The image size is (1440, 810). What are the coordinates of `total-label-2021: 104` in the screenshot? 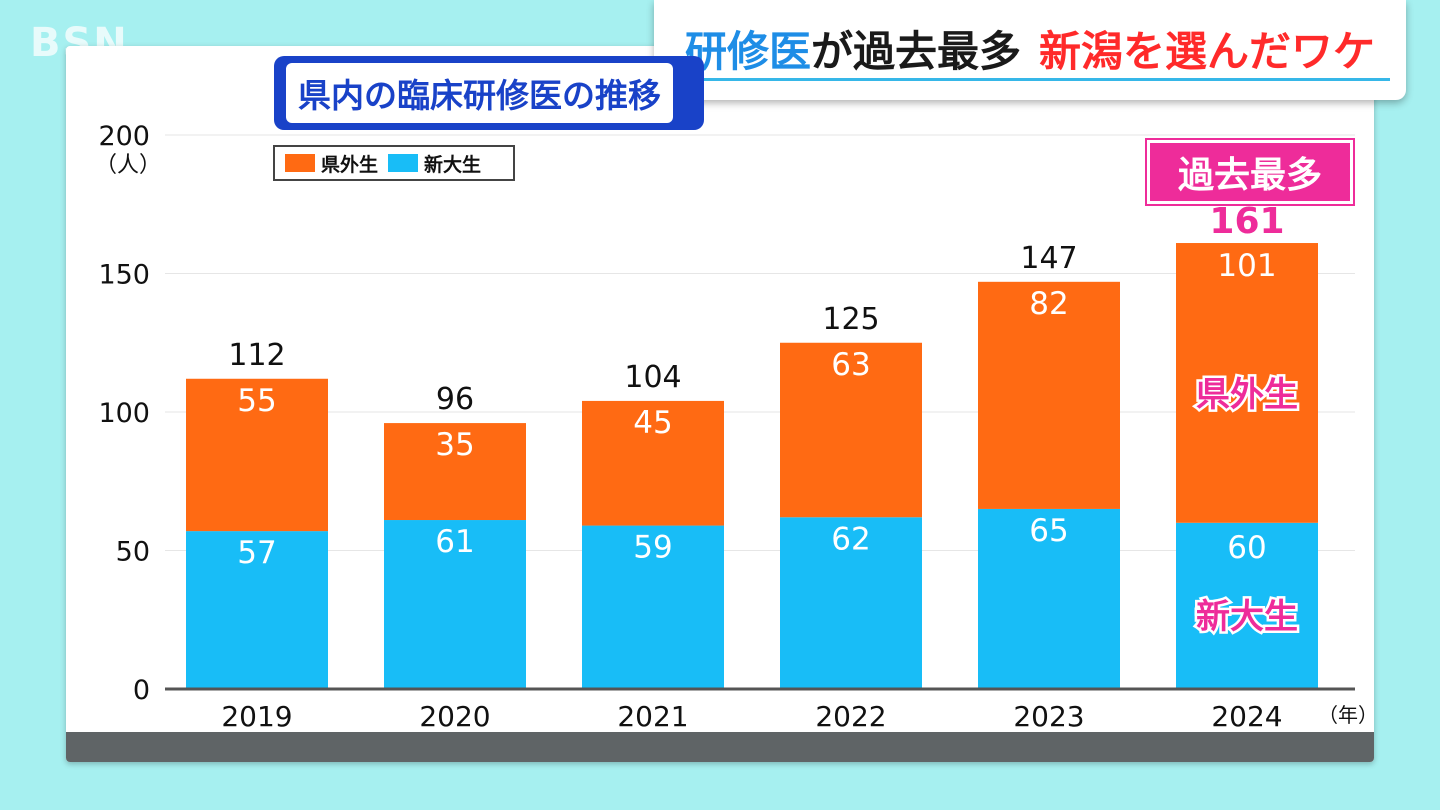 It's located at (652, 377).